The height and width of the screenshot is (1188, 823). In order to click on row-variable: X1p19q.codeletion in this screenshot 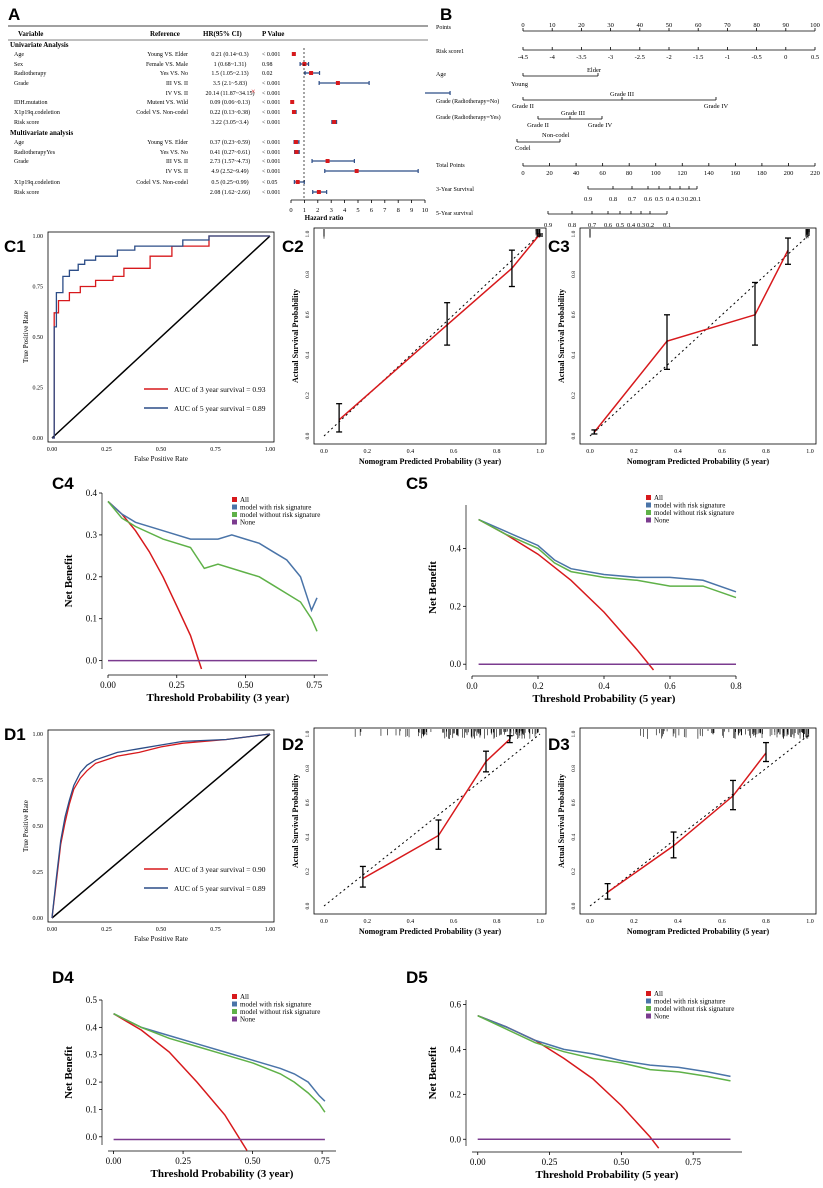, I will do `click(37, 113)`.